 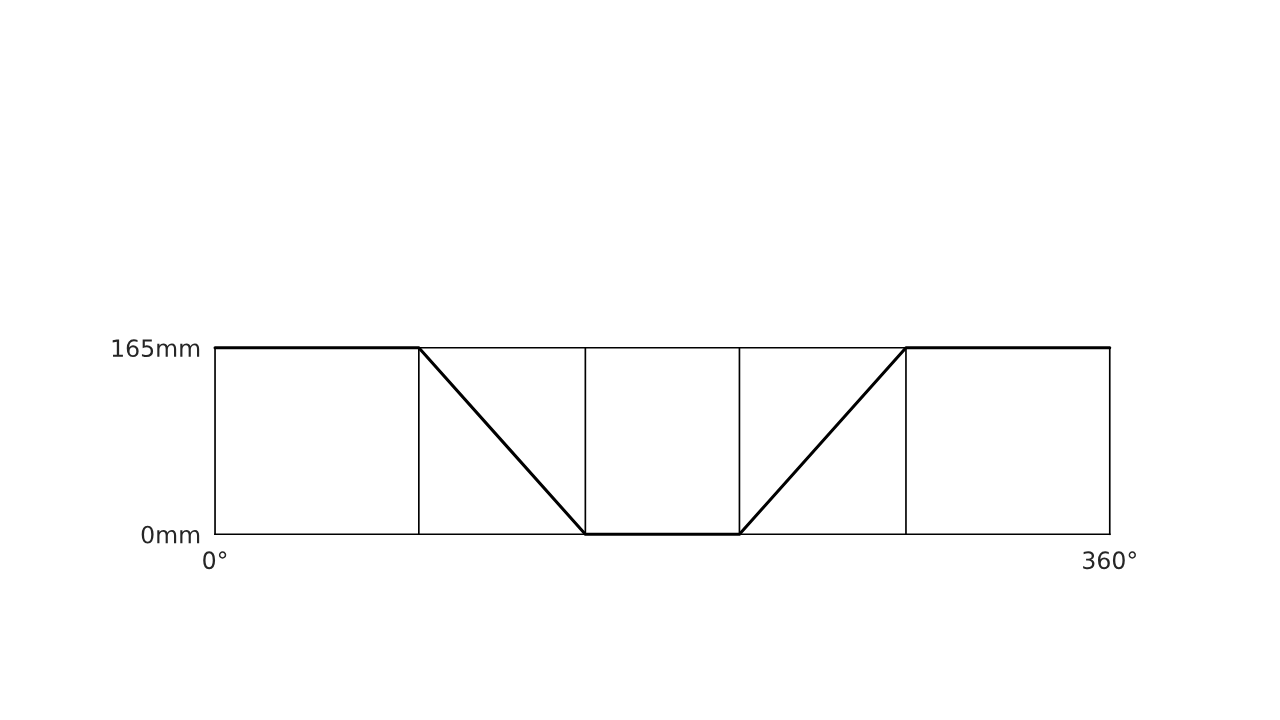 What do you see at coordinates (156, 348) in the screenshot?
I see `y-tick-label: 165mm` at bounding box center [156, 348].